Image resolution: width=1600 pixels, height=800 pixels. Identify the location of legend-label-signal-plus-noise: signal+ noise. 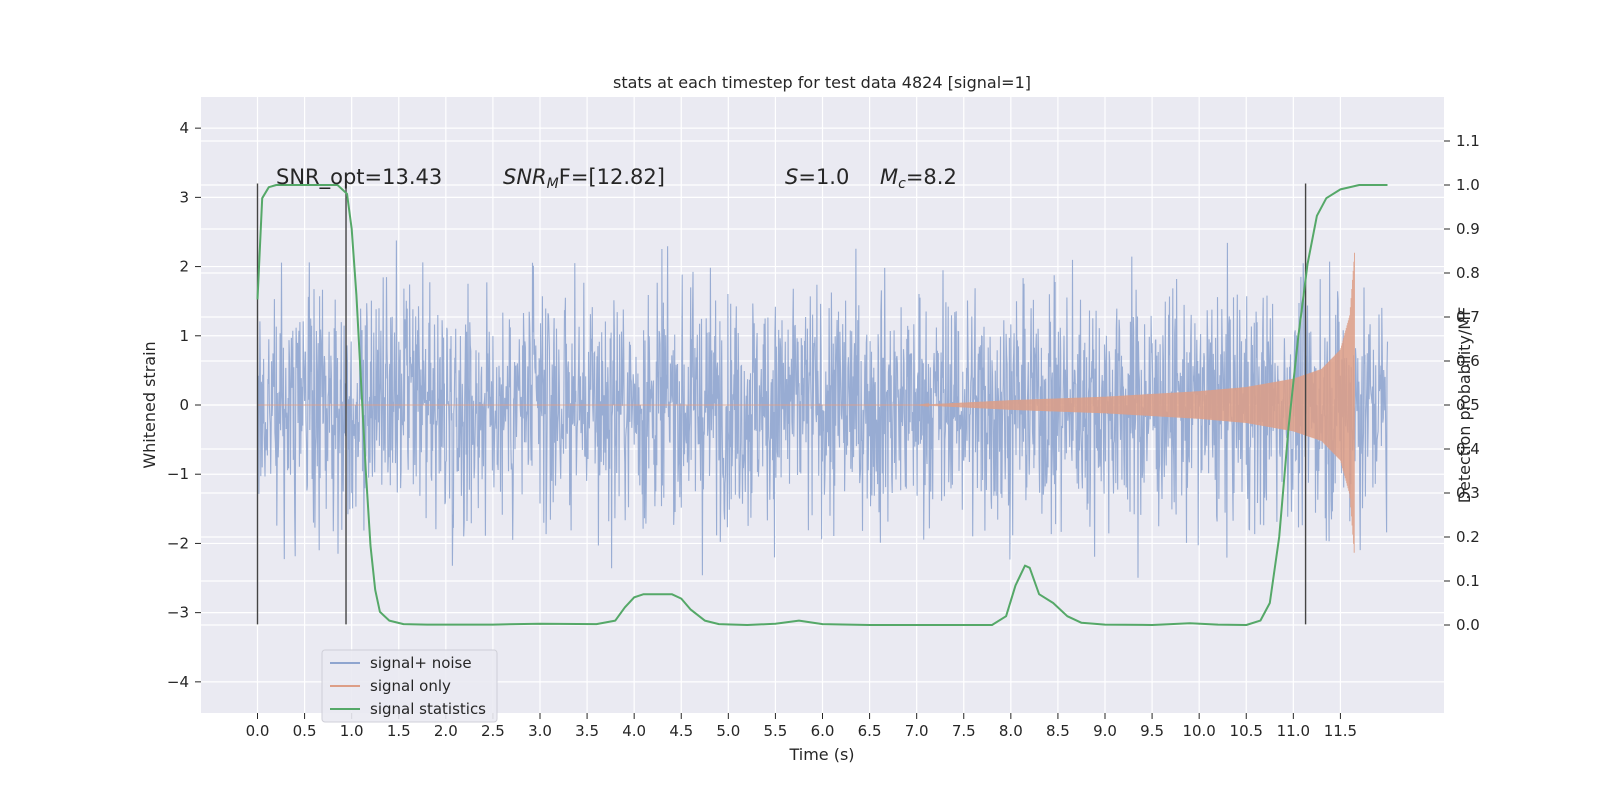
(421, 663).